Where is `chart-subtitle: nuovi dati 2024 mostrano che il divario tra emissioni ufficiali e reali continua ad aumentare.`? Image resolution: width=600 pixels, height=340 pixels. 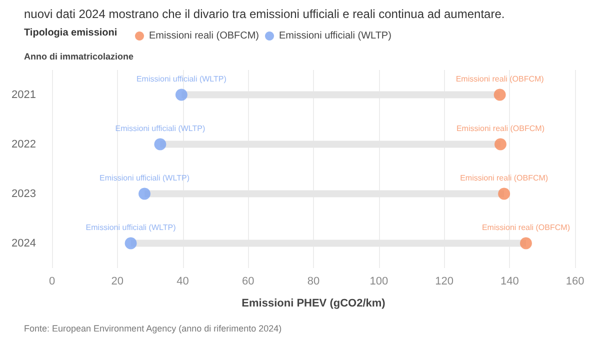 chart-subtitle: nuovi dati 2024 mostrano che il divario tra emissioni ufficiali e reali continua ad aumentare. is located at coordinates (264, 14).